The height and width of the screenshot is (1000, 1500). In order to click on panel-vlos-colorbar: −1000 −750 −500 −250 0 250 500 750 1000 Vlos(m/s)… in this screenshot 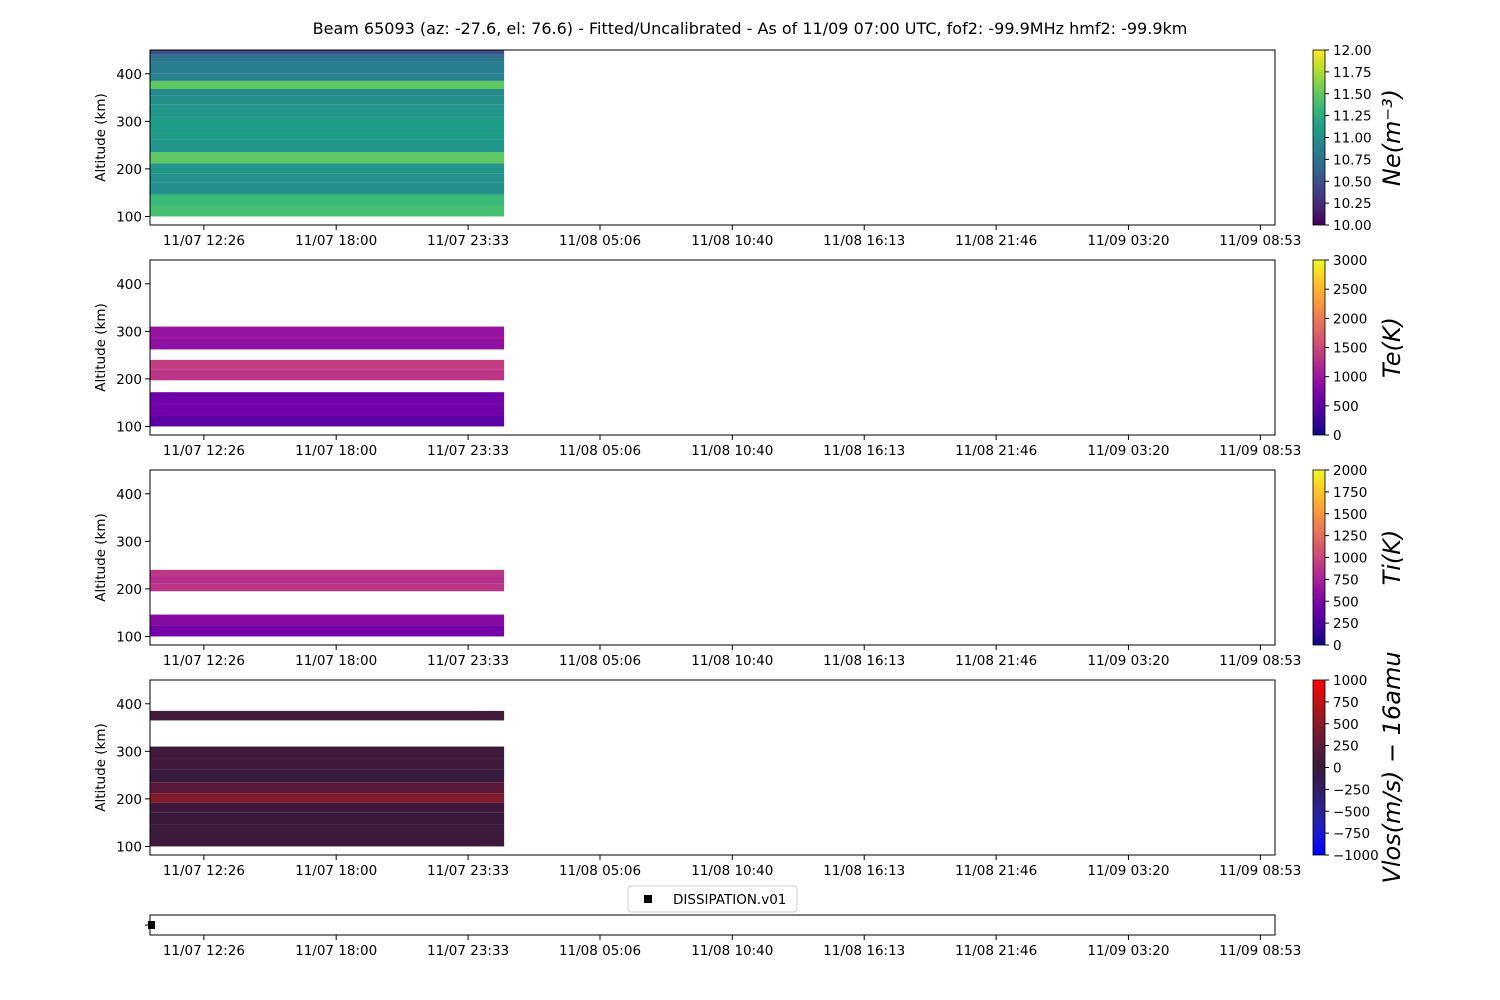, I will do `click(1359, 767)`.